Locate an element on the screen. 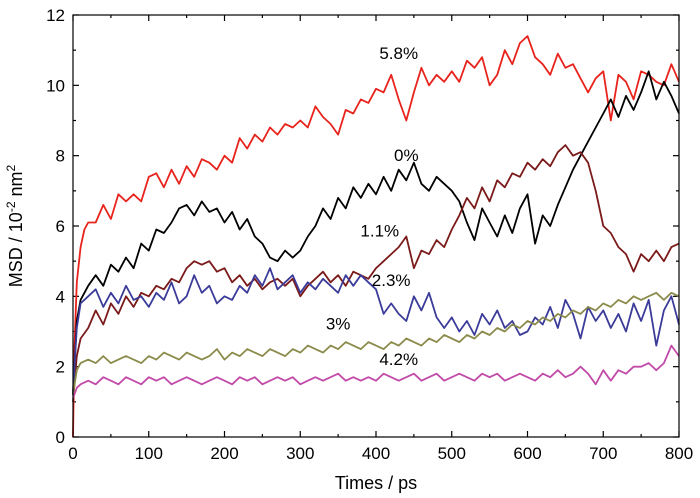  series-label: 0% is located at coordinates (406, 155).